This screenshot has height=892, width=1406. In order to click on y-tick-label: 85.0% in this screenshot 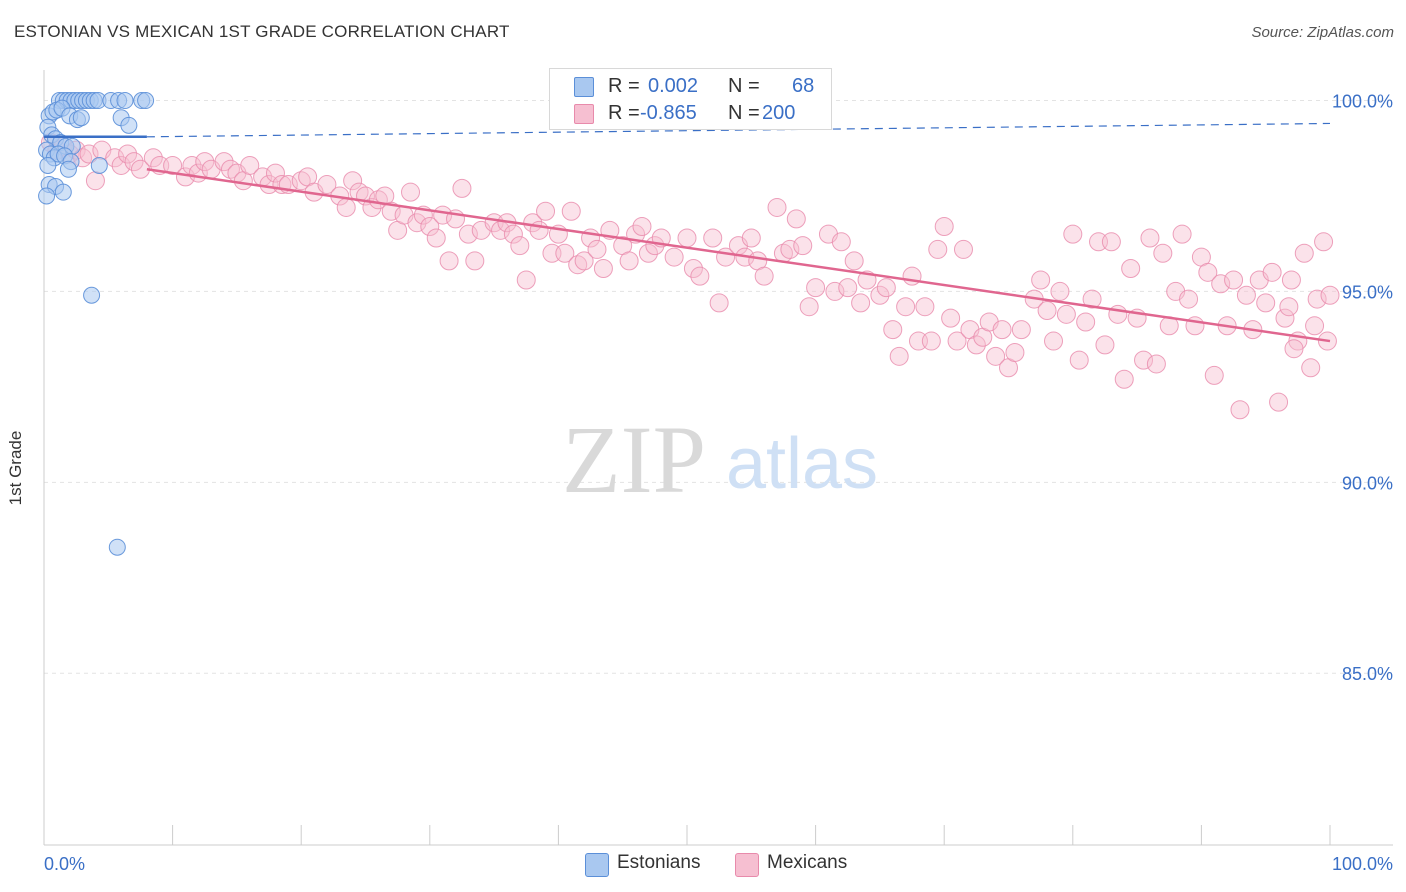, I will do `click(1367, 674)`.